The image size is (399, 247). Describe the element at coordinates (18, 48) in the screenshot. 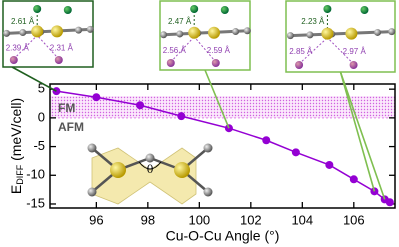

I see `distance-label: 2.39 Å` at that location.